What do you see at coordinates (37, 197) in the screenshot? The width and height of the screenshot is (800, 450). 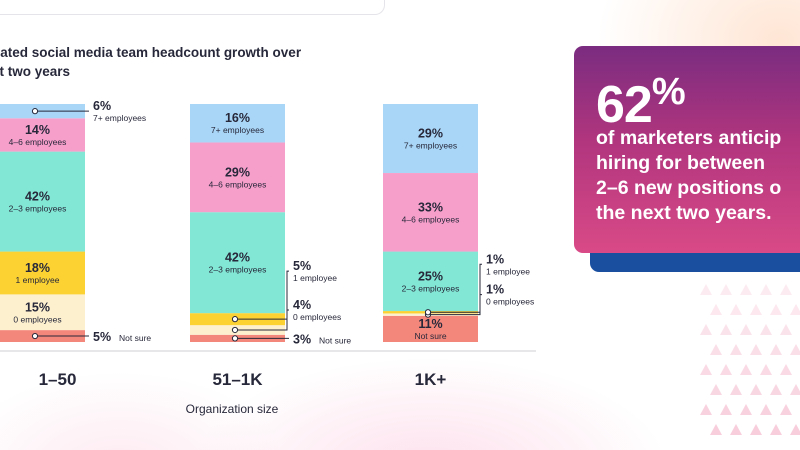 I see `data-label: 42%` at bounding box center [37, 197].